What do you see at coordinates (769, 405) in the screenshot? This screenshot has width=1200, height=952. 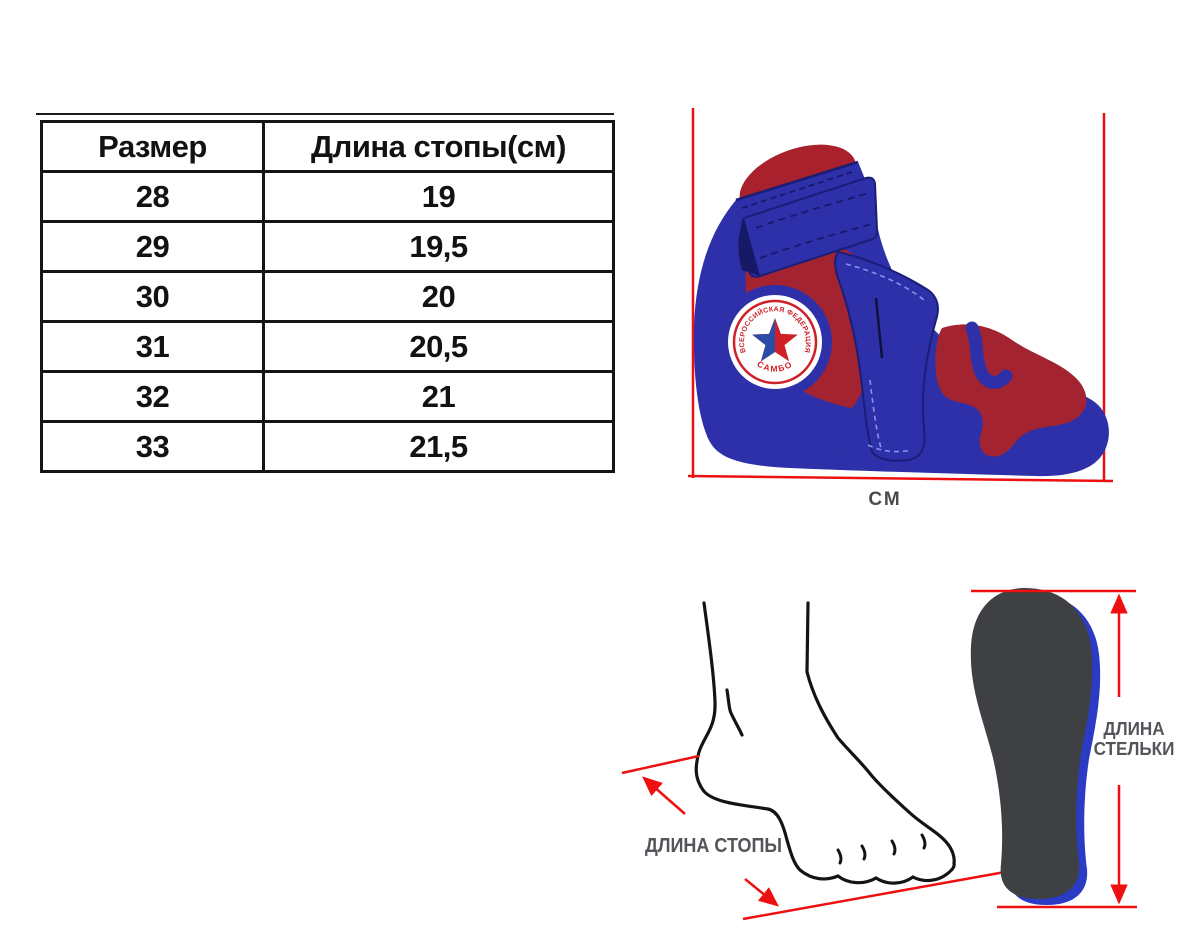 I see `boot-heel-wedge` at bounding box center [769, 405].